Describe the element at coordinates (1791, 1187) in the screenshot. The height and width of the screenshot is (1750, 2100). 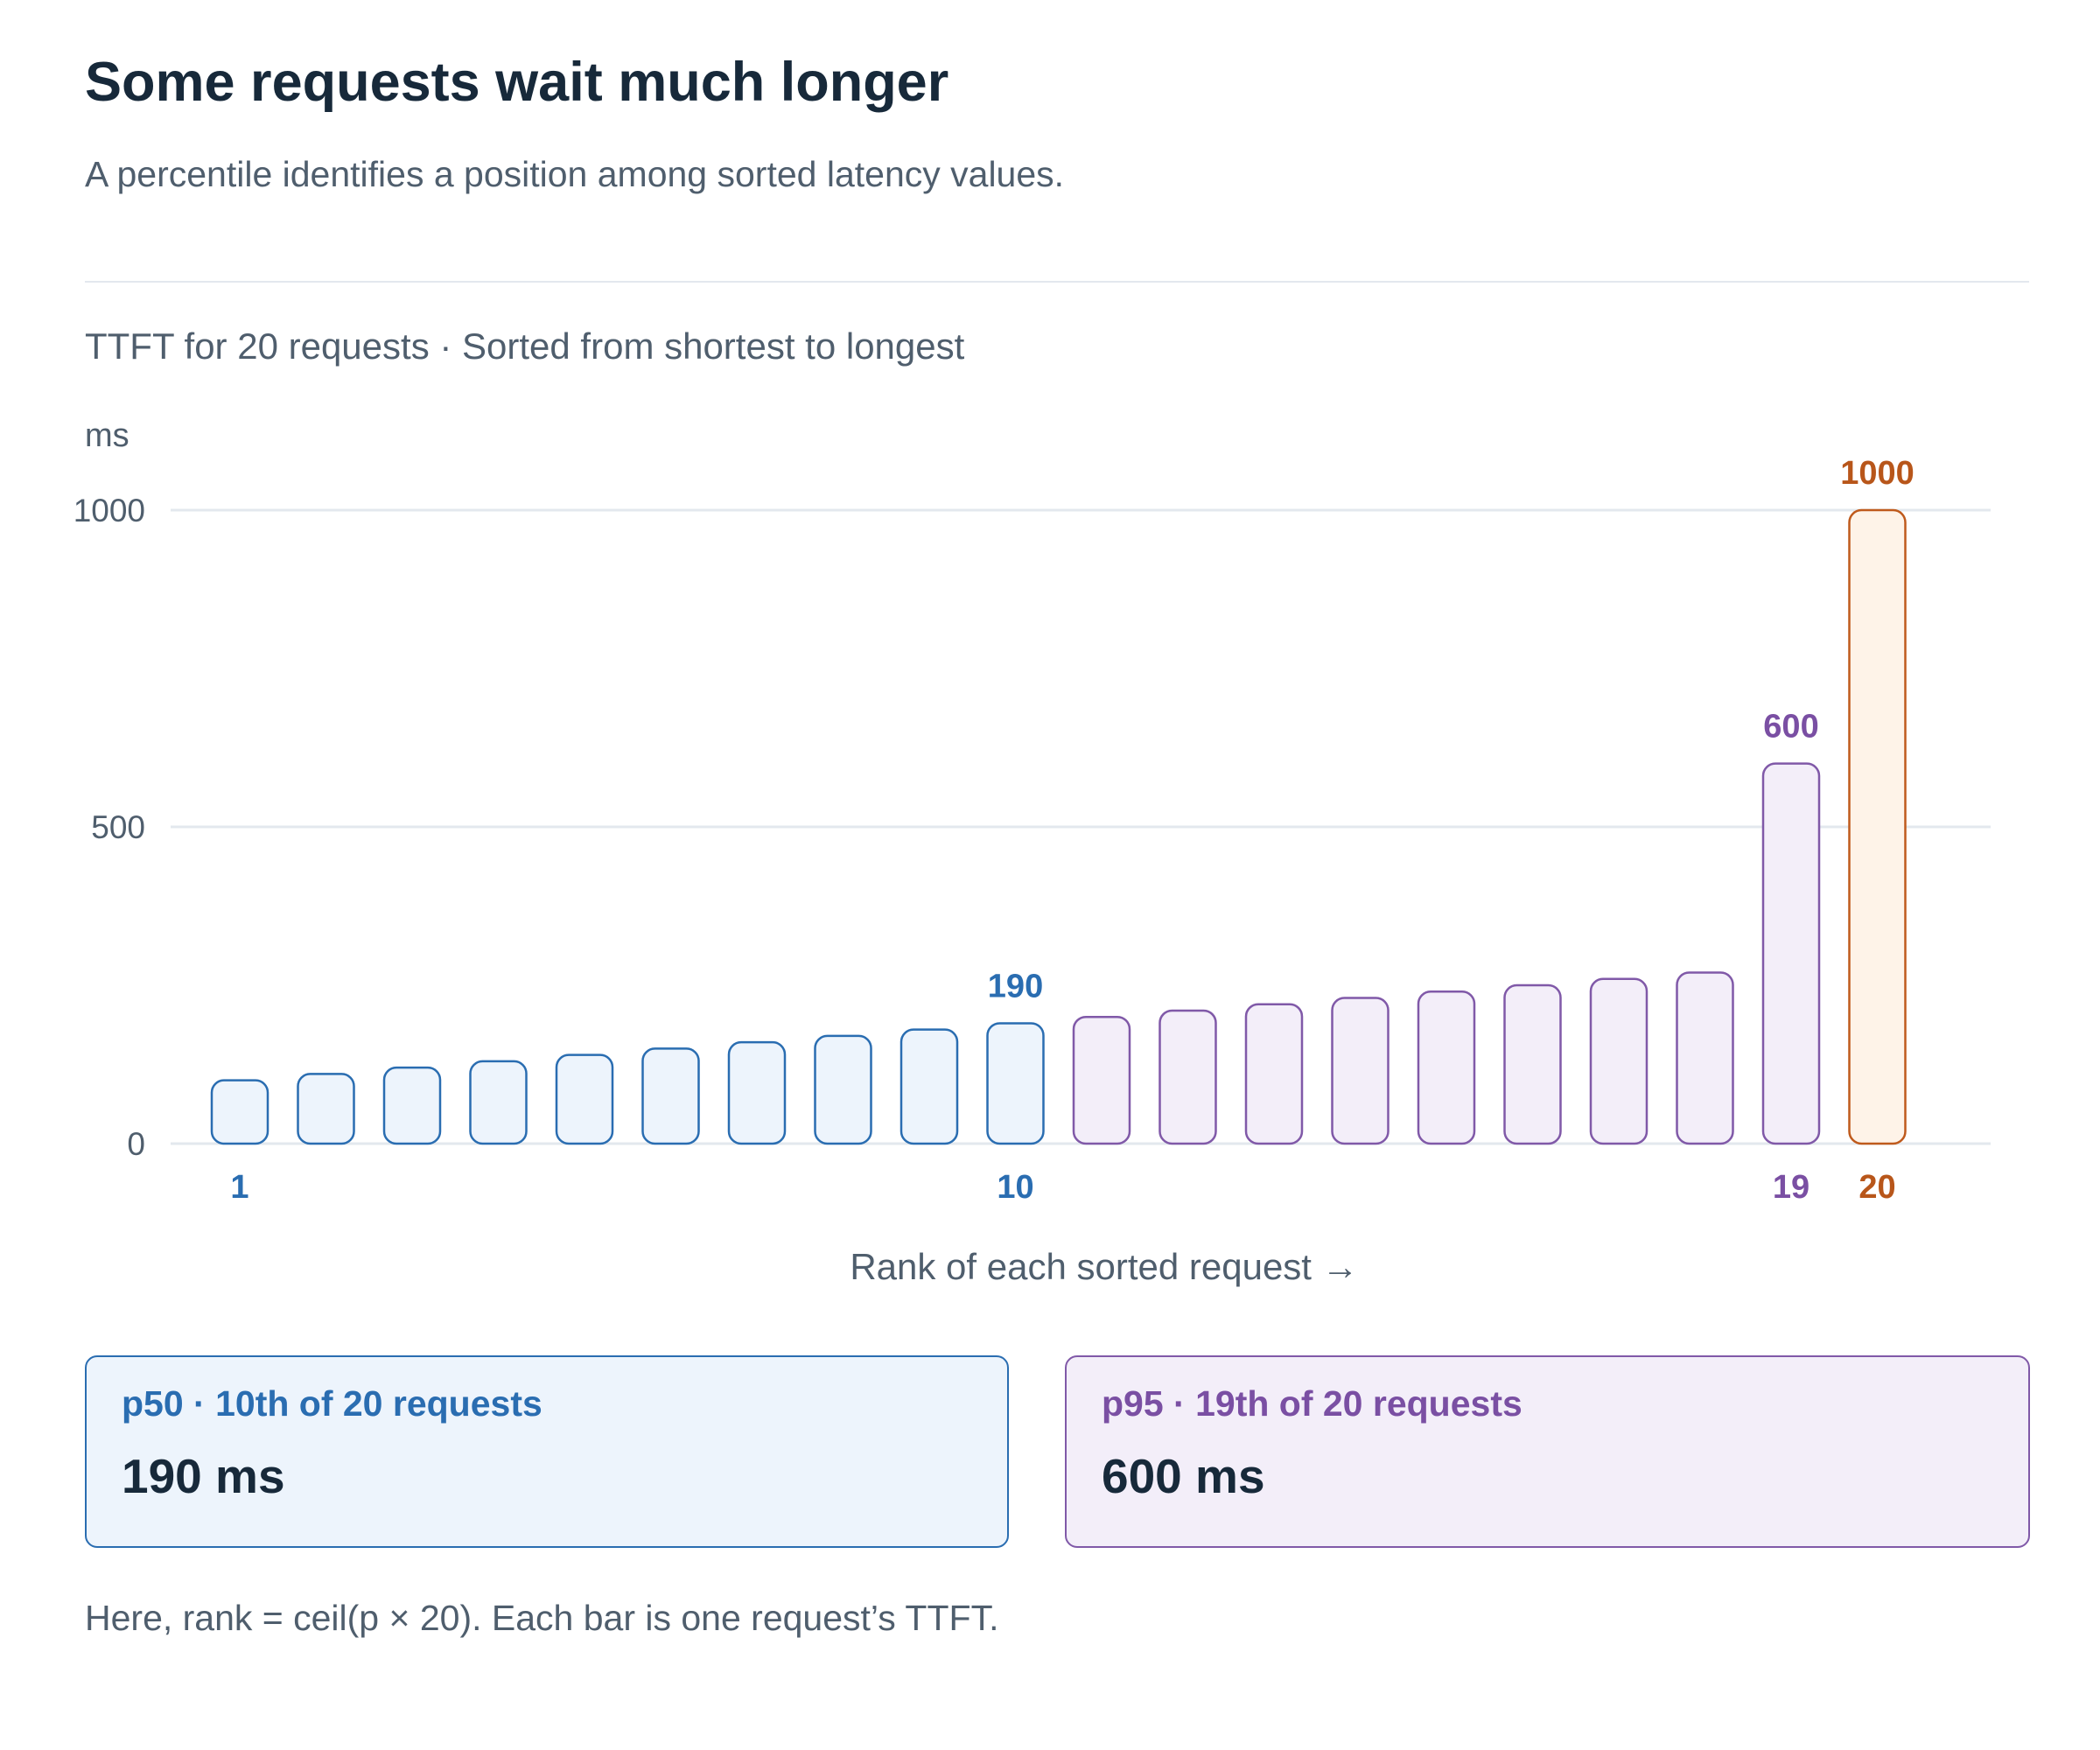
I see `x-tick-label-19: 19` at that location.